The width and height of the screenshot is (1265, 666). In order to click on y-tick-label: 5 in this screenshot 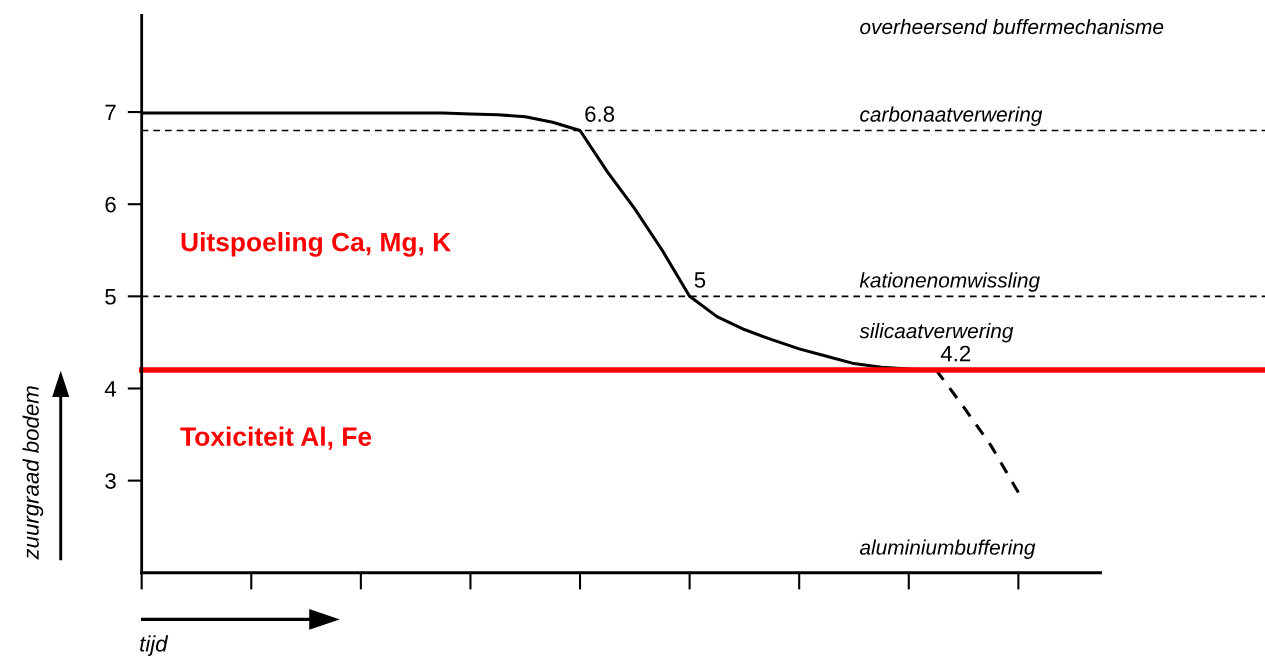, I will do `click(110, 297)`.